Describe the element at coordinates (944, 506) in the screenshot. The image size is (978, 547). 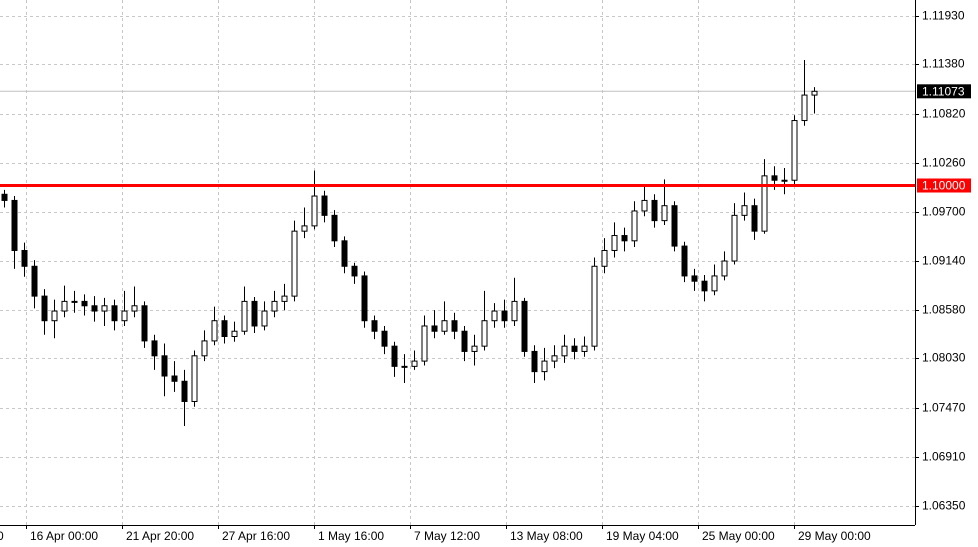
I see `y-tick-label: 1.06350` at that location.